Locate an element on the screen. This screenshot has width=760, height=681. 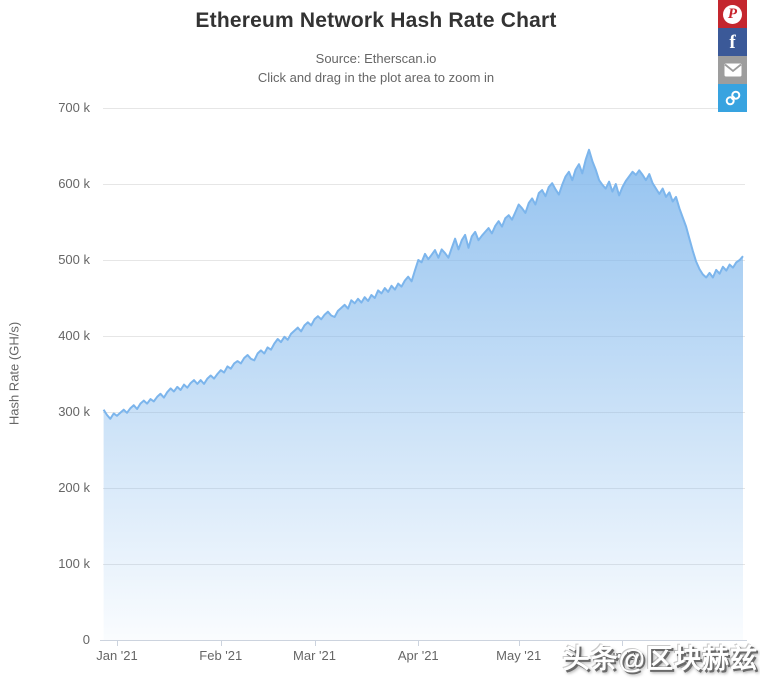
y-tick-label: 100 k is located at coordinates (74, 563).